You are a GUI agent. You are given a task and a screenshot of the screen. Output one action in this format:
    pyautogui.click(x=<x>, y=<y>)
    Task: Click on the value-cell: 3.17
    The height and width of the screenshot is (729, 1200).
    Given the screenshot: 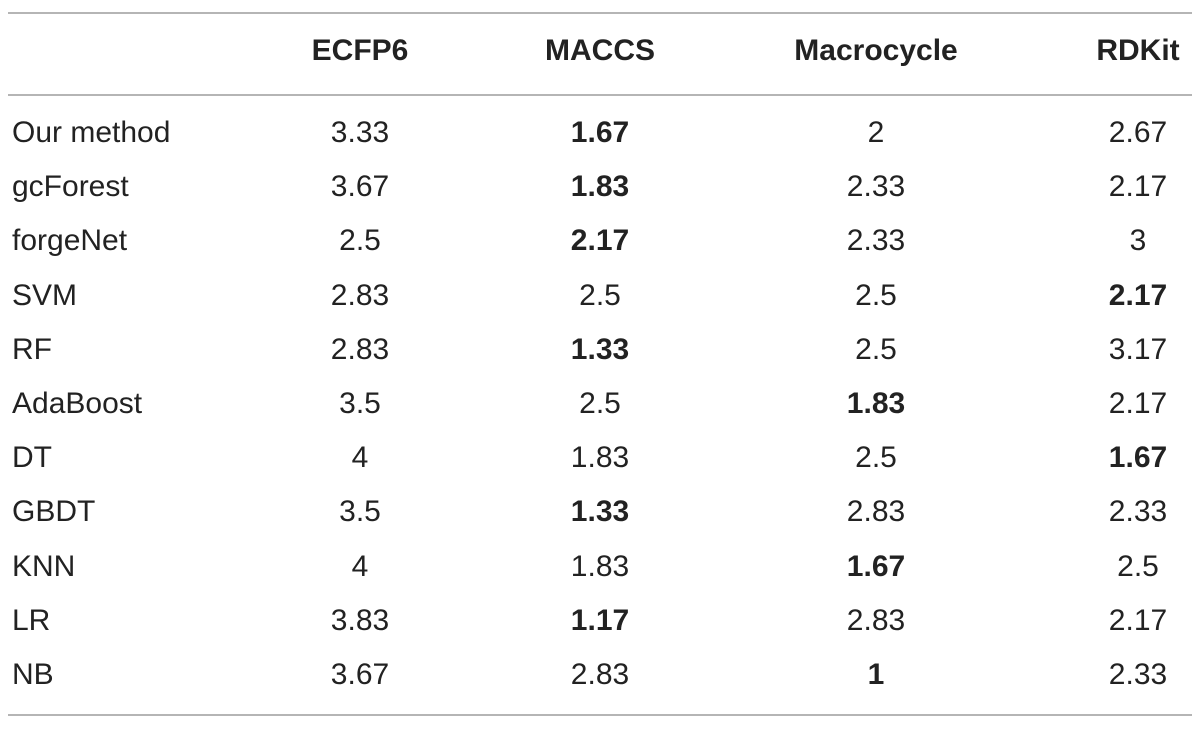 What is the action you would take?
    pyautogui.click(x=1138, y=349)
    